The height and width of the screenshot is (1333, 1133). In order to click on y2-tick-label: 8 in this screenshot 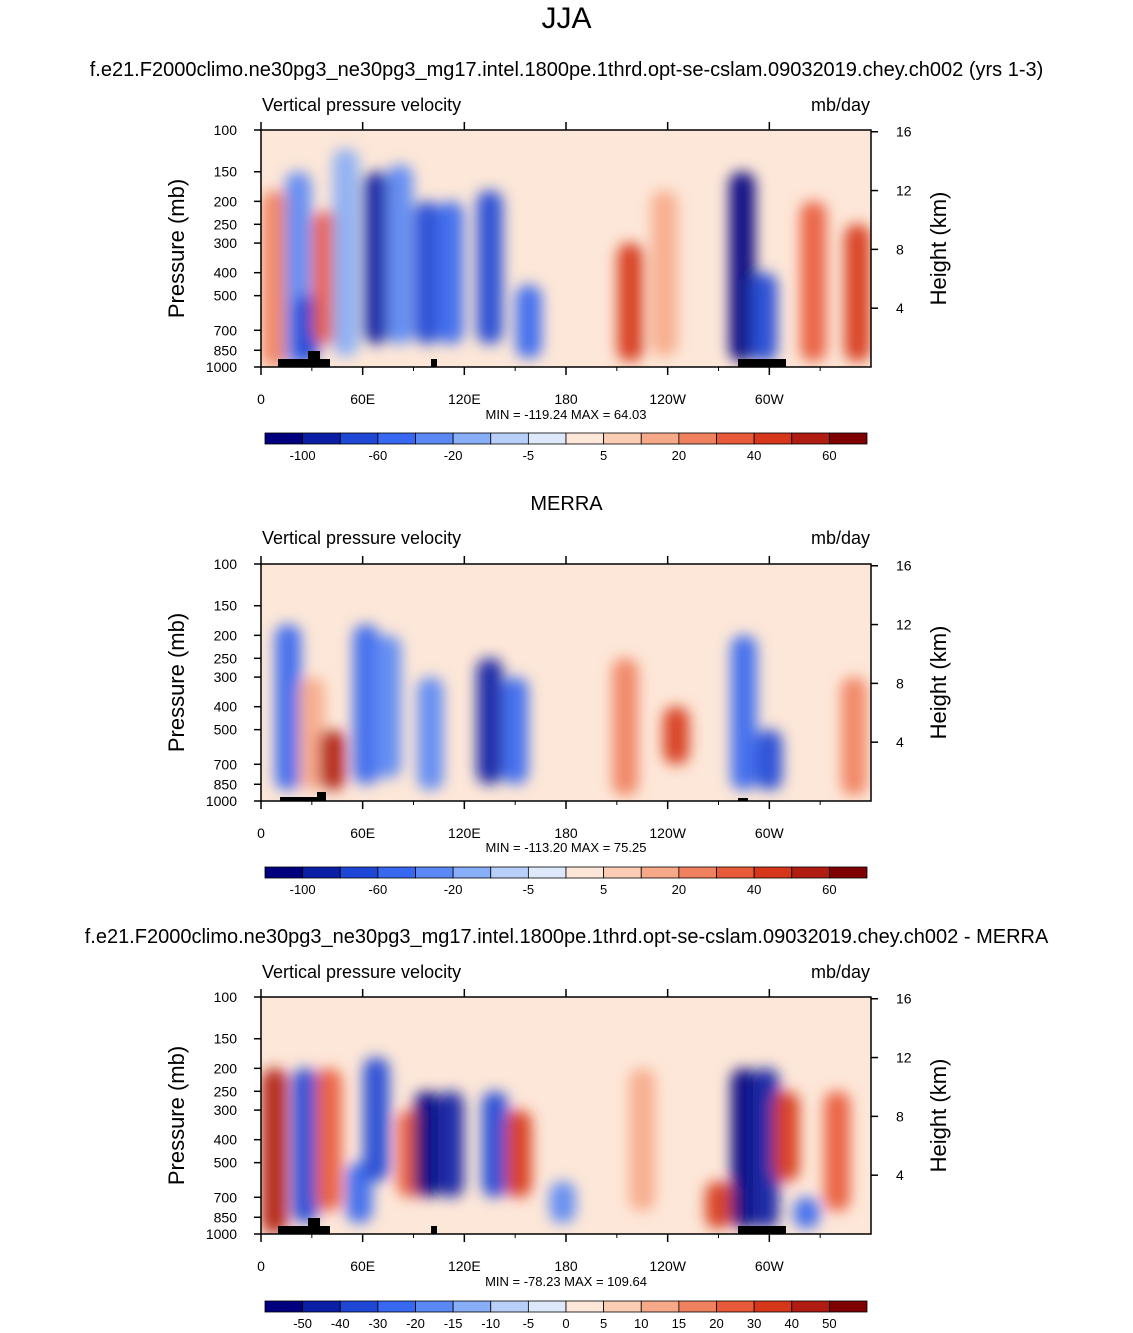, I will do `click(900, 249)`.